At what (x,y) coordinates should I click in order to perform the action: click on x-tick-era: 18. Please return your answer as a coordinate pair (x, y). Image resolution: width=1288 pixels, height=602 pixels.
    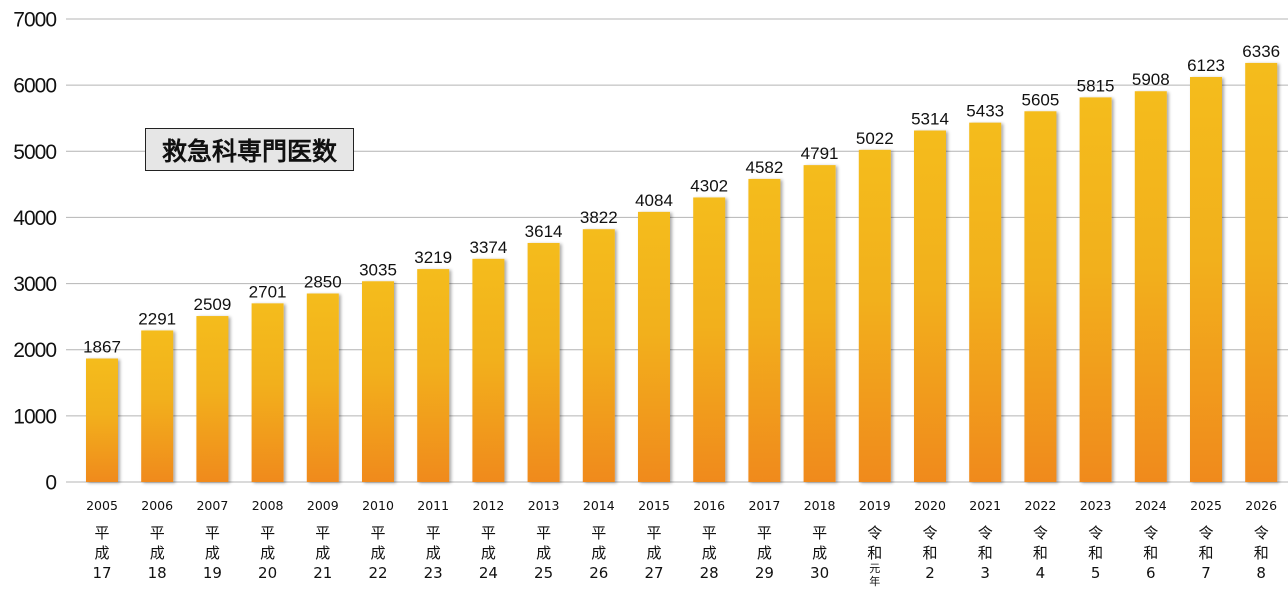
    Looking at the image, I should click on (157, 573).